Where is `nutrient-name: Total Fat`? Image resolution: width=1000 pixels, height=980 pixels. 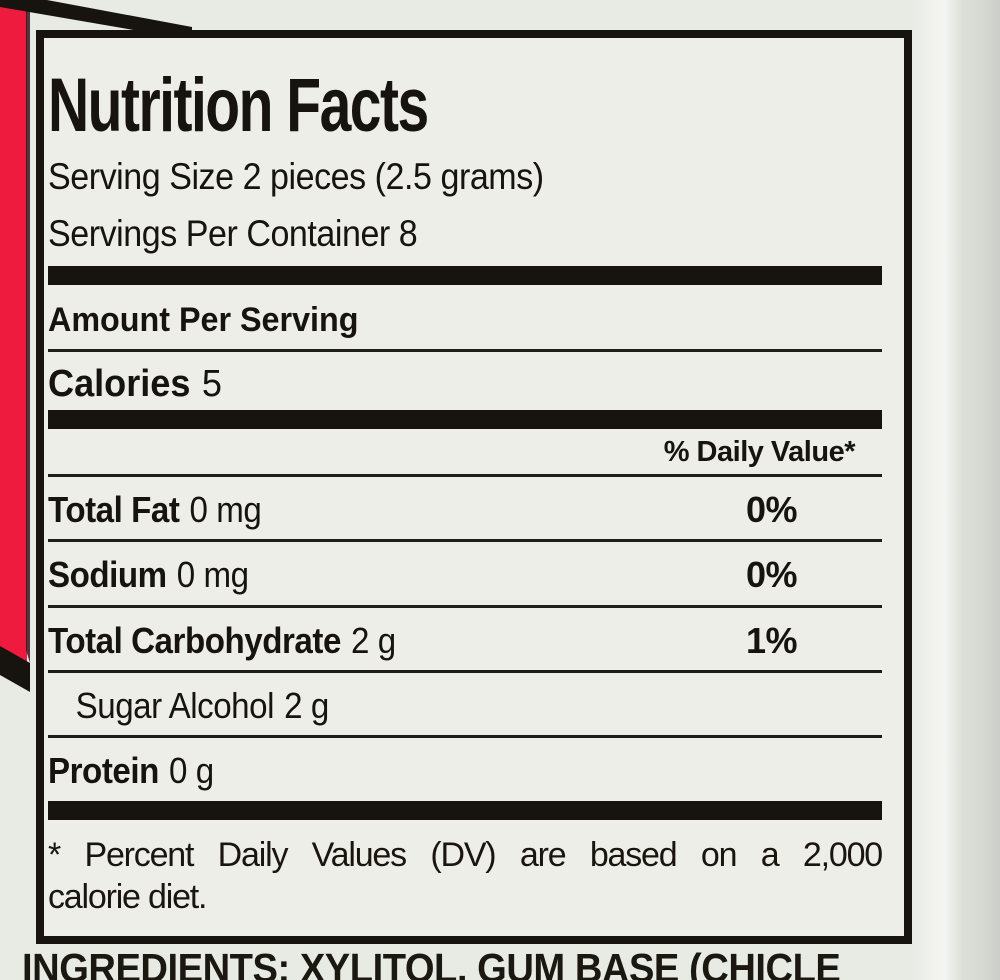
nutrient-name: Total Fat is located at coordinates (114, 509).